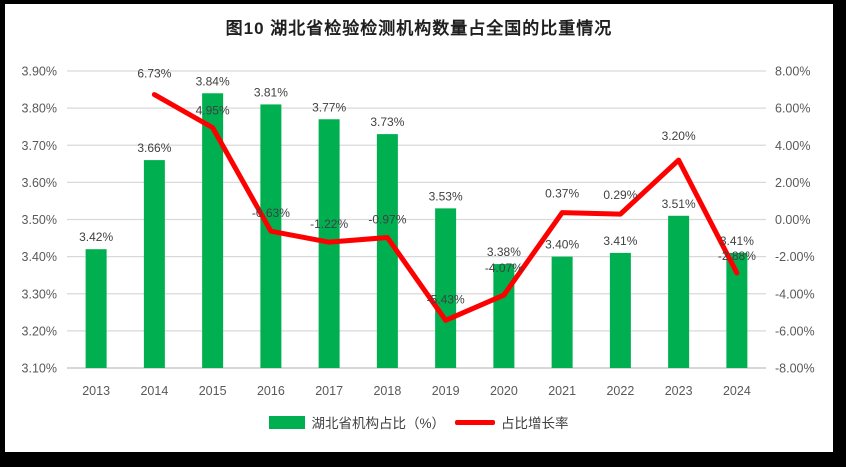  What do you see at coordinates (39, 257) in the screenshot?
I see `left-axis-tick: 3.40%` at bounding box center [39, 257].